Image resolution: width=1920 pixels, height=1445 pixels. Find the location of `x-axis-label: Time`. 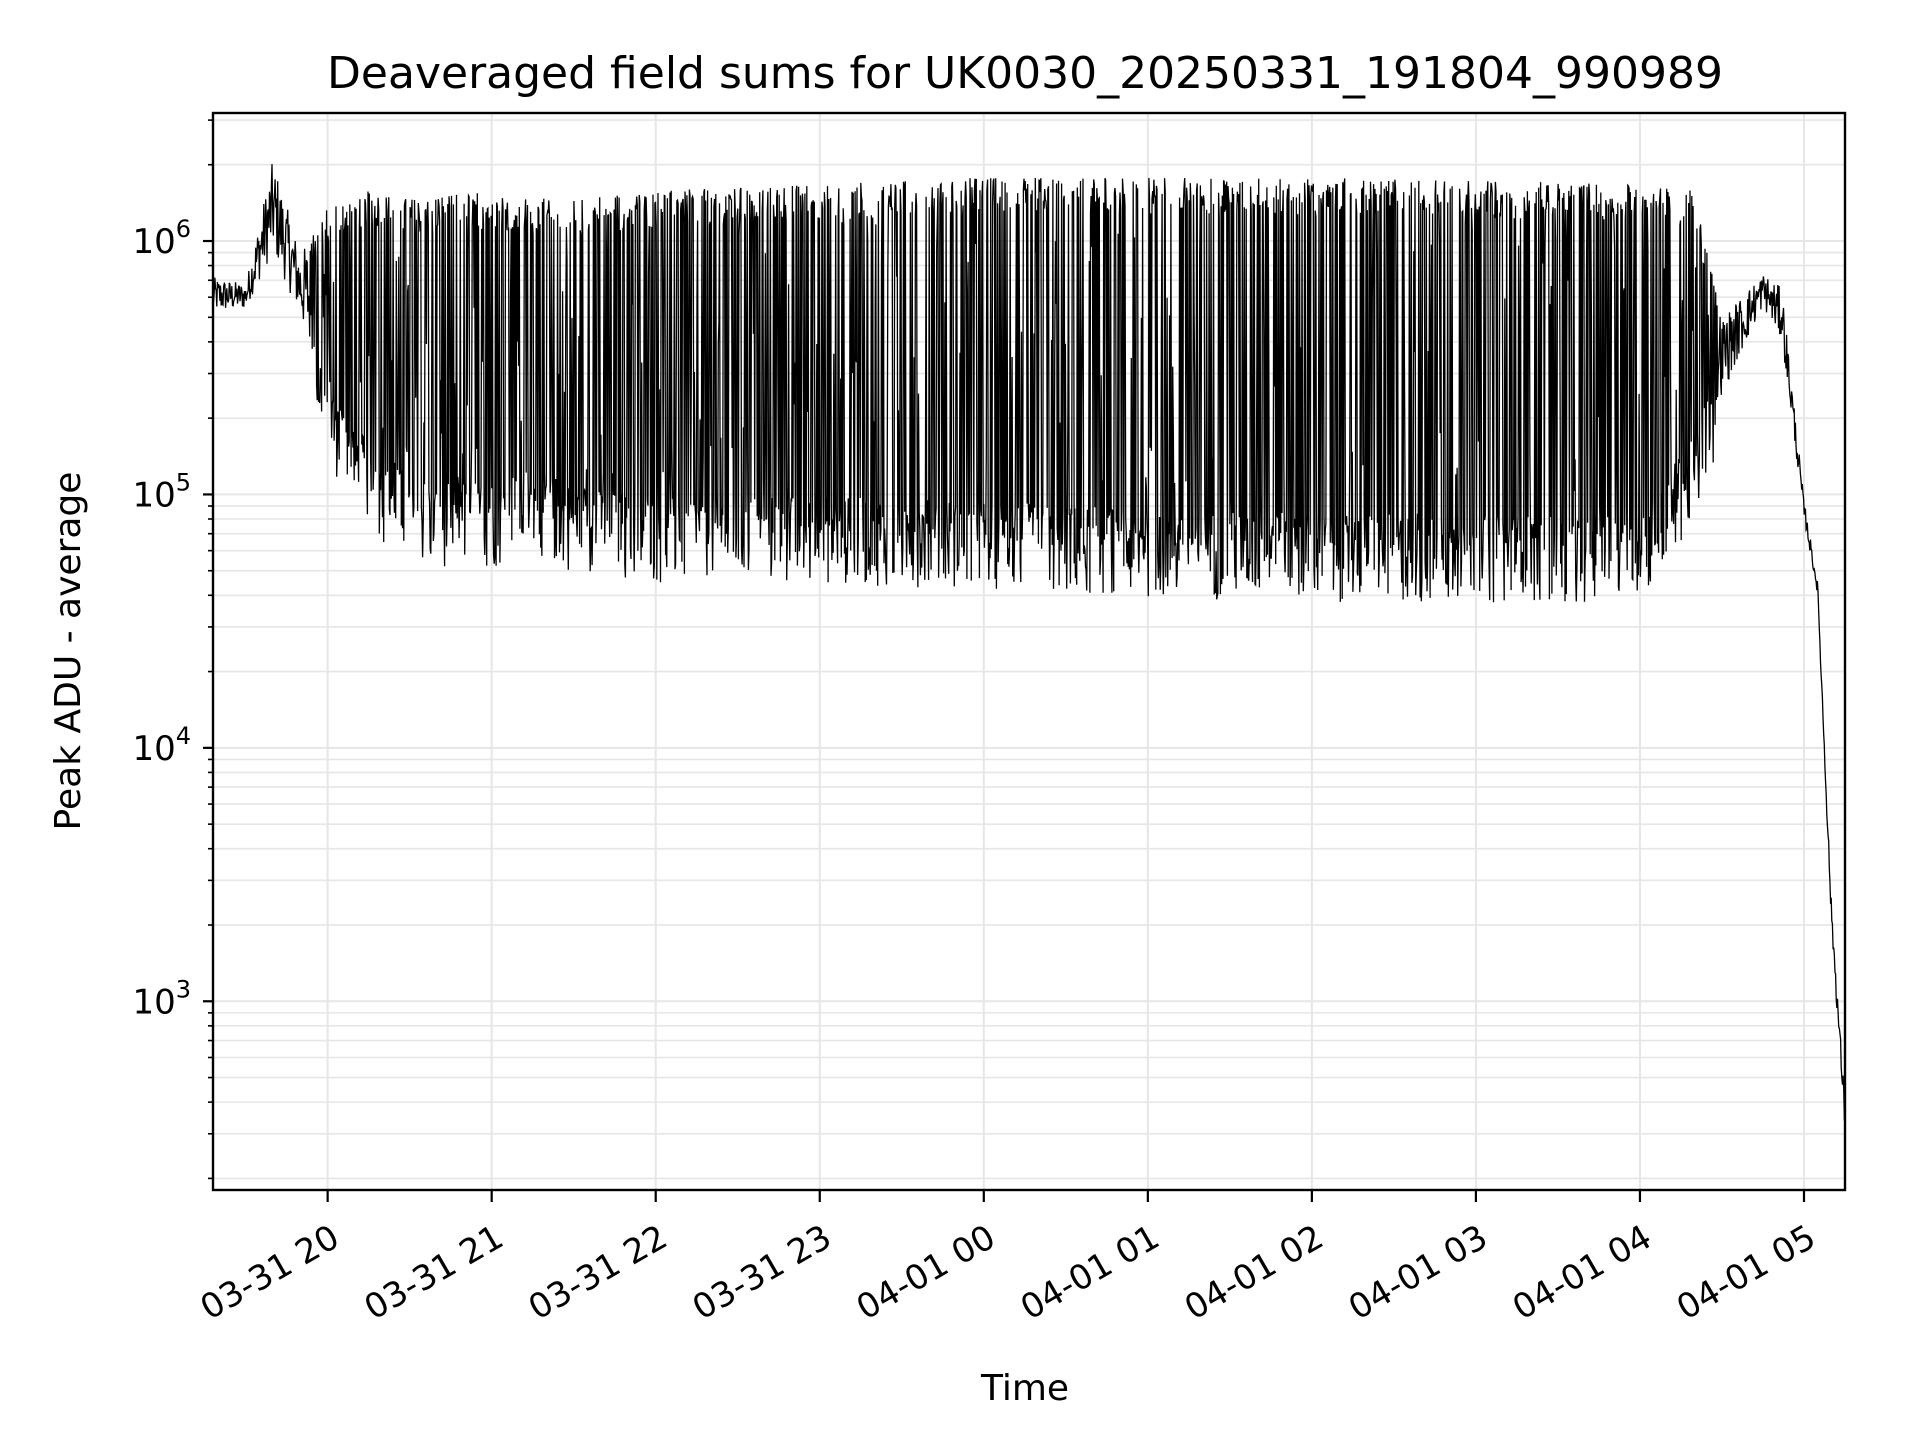

x-axis-label: Time is located at coordinates (1024, 1388).